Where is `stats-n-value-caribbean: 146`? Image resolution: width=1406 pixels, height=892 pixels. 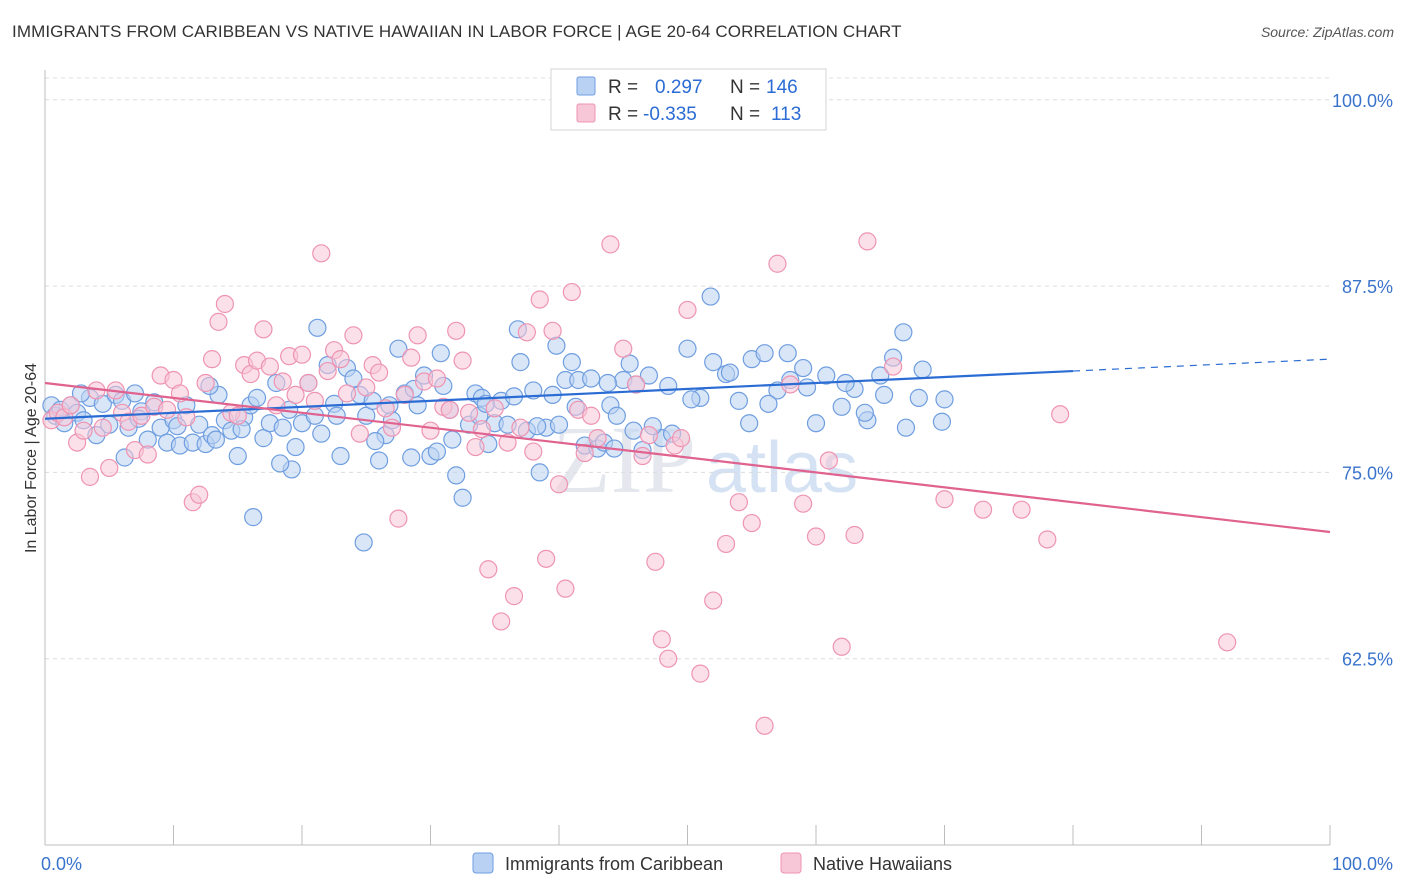 stats-n-value-caribbean: 146 is located at coordinates (782, 87).